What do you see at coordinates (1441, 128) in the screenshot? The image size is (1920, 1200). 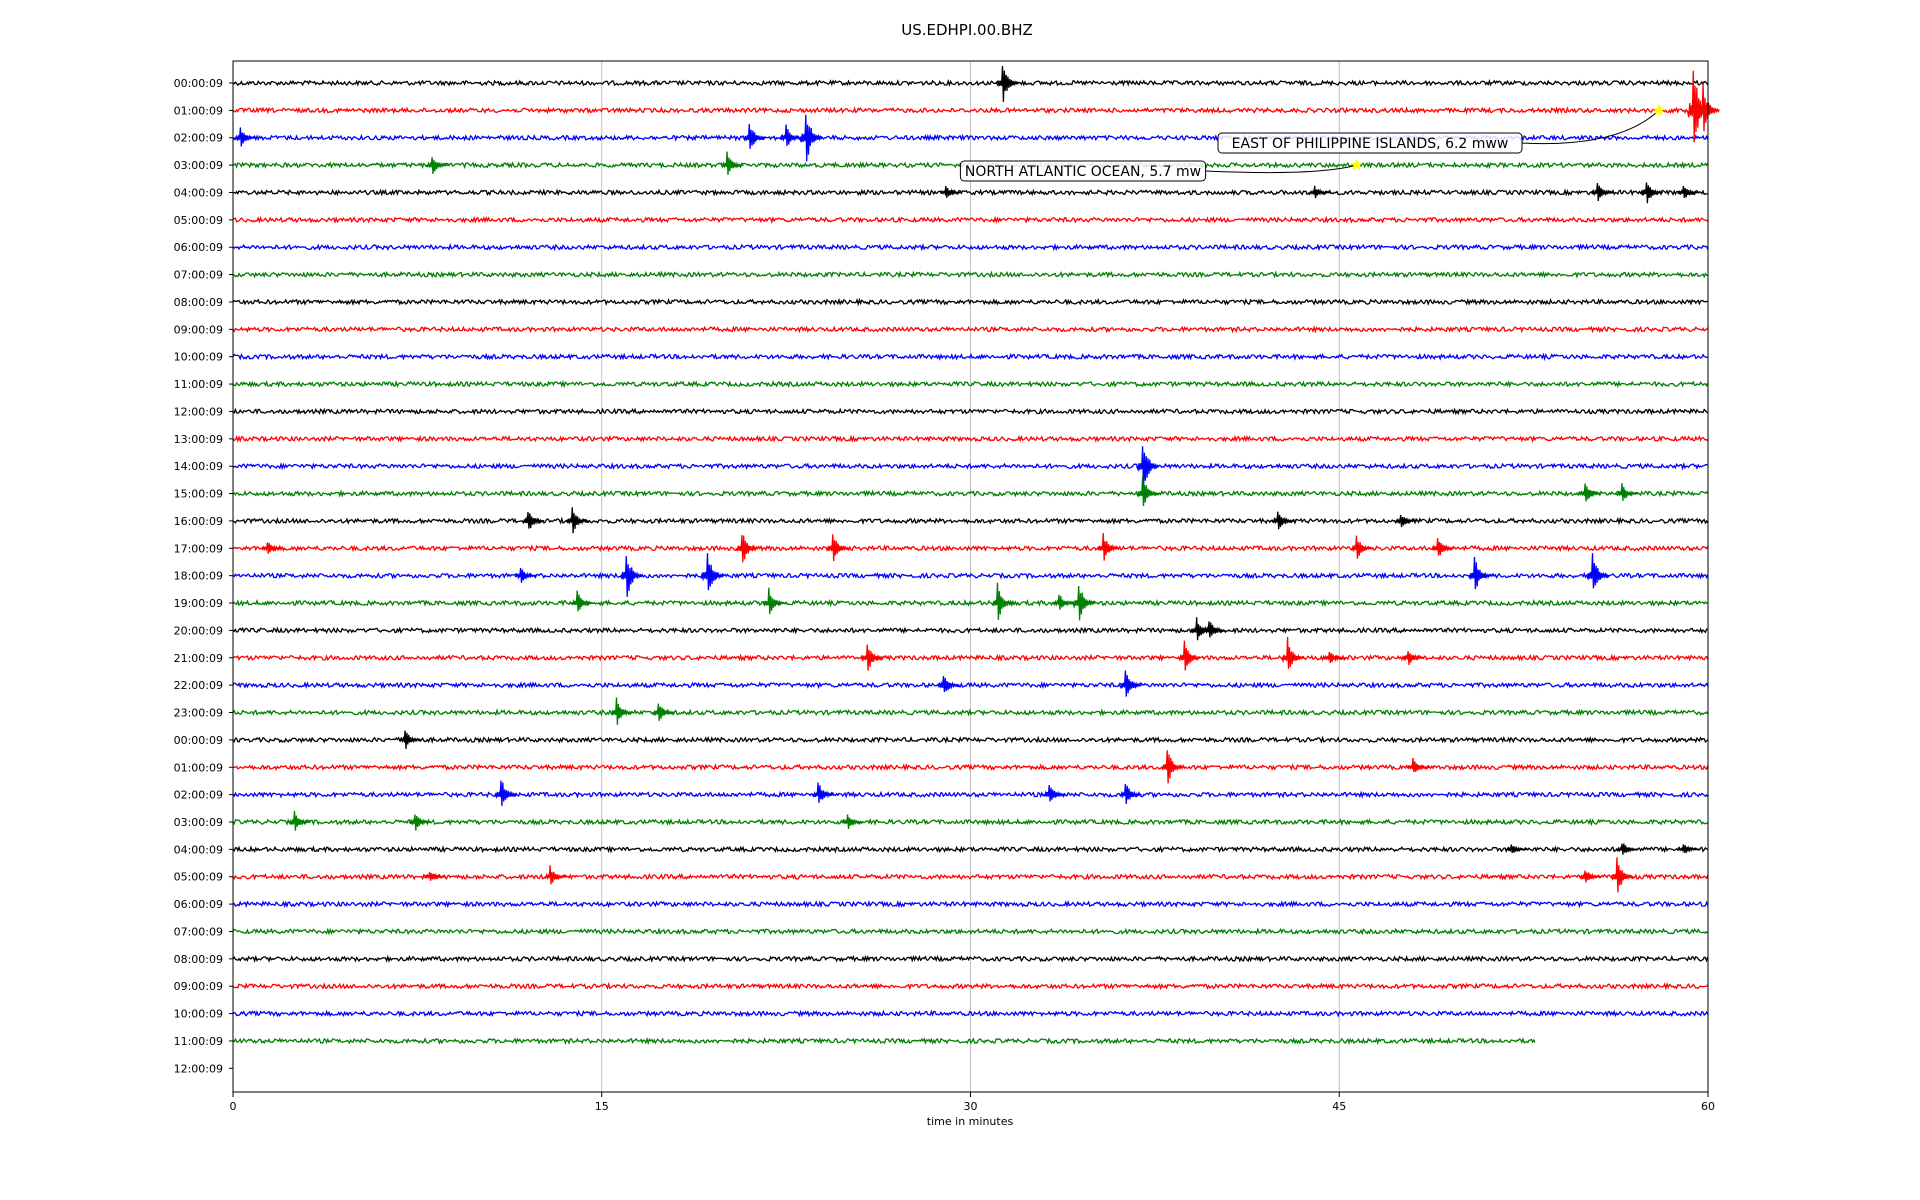 I see `annotation-0: EAST OF PHILIPPINE ISLANDS, 6.2 mww` at bounding box center [1441, 128].